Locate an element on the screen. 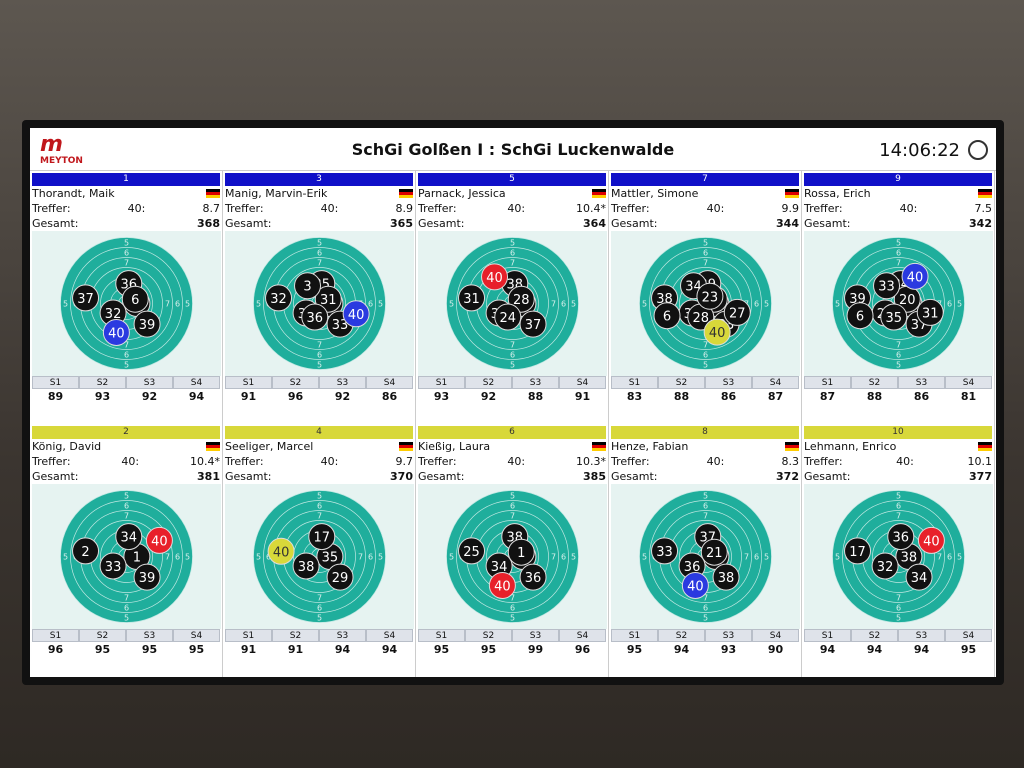 Image resolution: width=1024 pixels, height=768 pixels. target: 555566667777334383625140 is located at coordinates (512, 556).